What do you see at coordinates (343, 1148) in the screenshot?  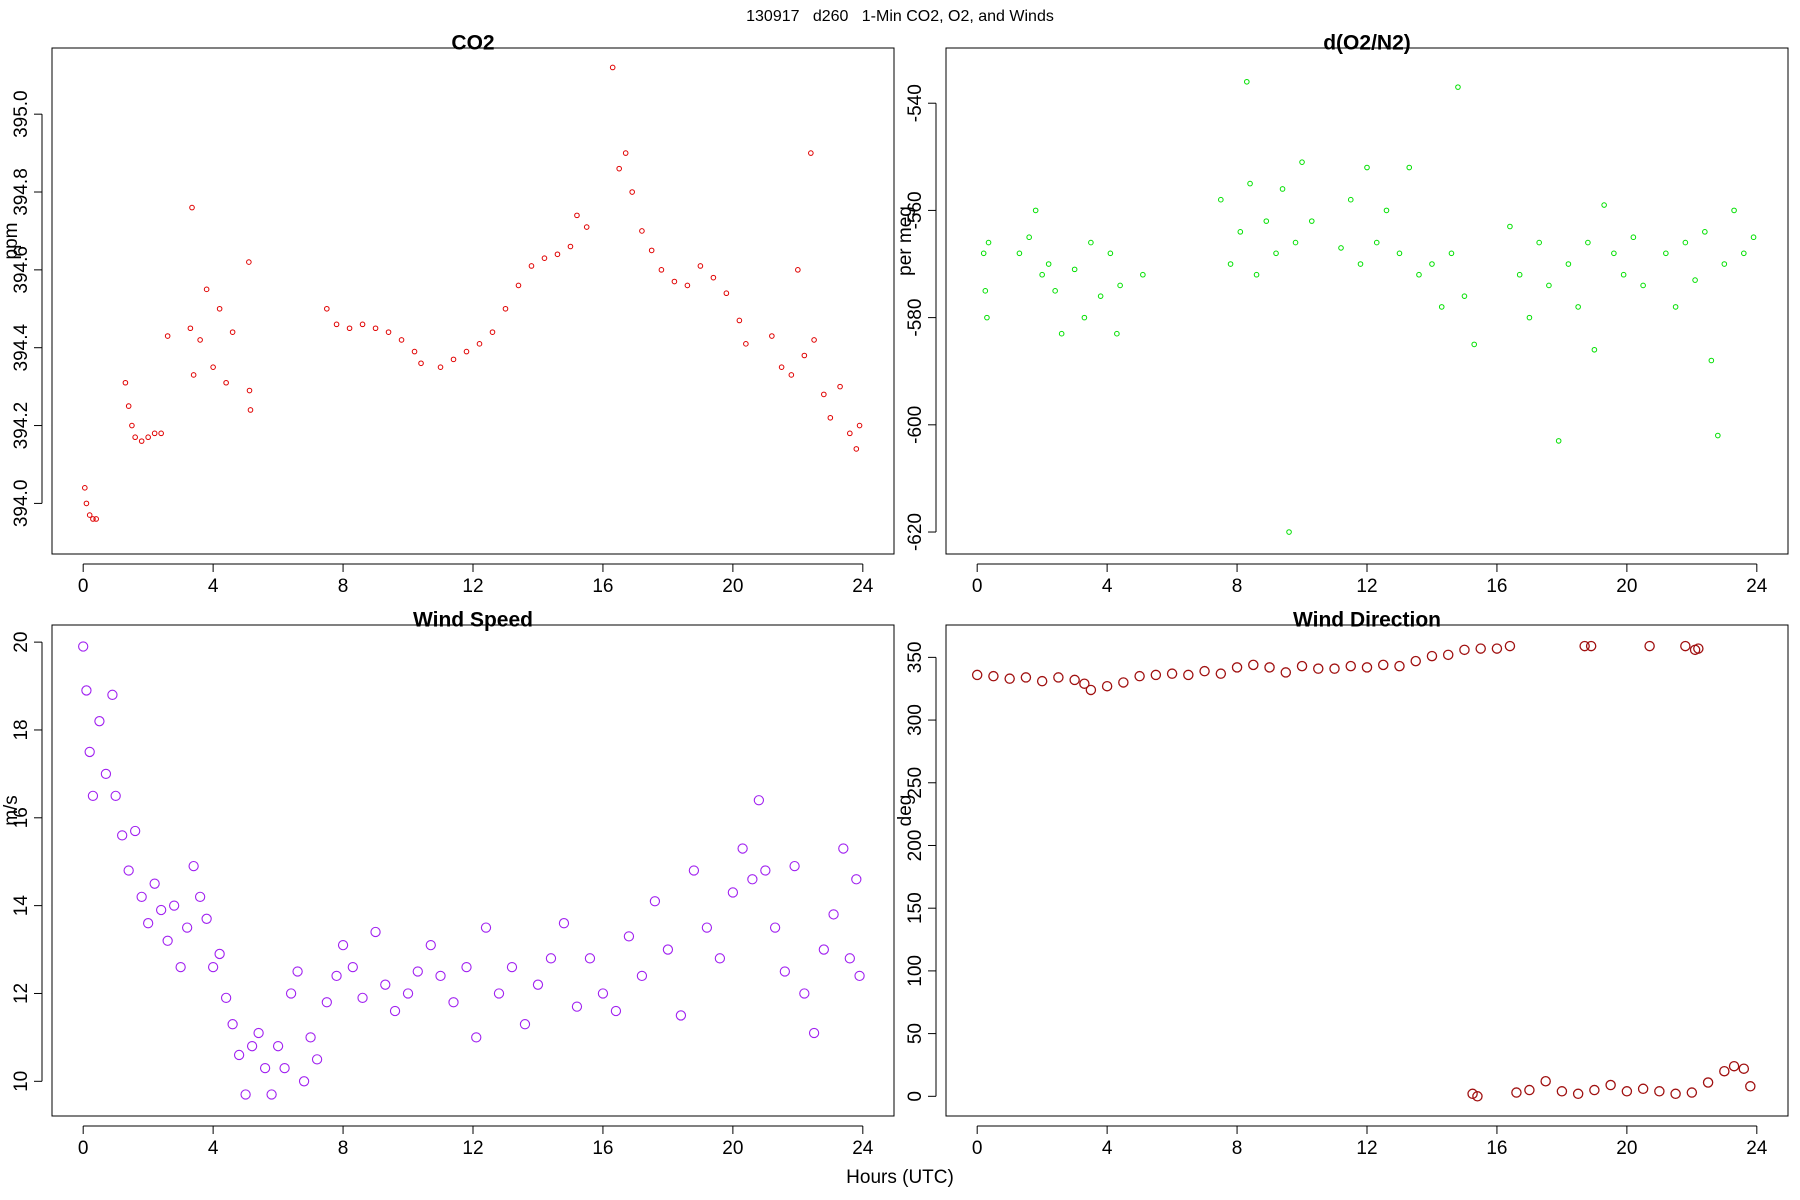 I see `x-tick-label: 8` at bounding box center [343, 1148].